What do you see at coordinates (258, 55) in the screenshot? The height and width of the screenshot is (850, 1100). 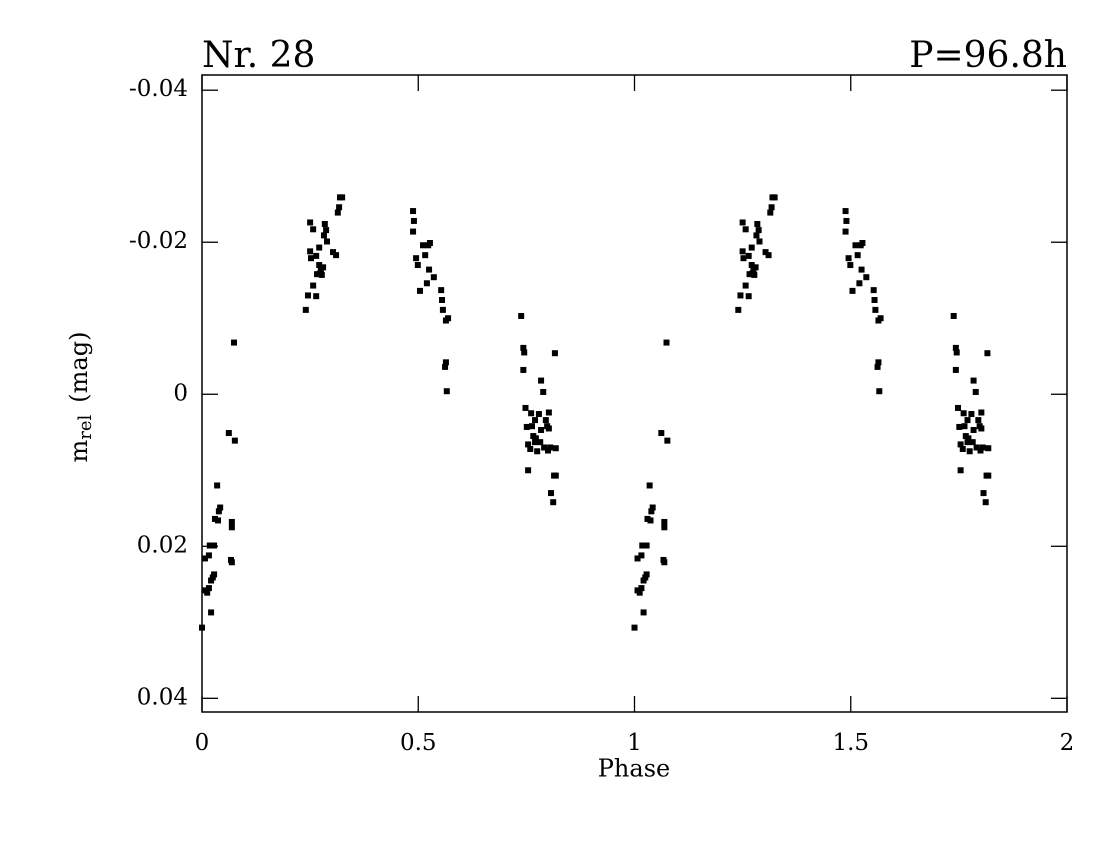 I see `title-left: Nr. 28` at bounding box center [258, 55].